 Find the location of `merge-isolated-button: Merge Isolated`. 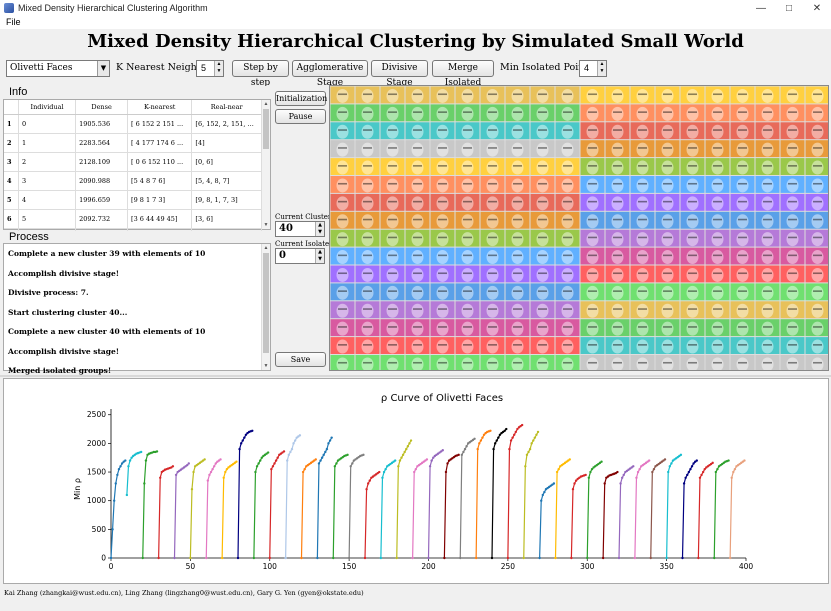

merge-isolated-button: Merge Isolated is located at coordinates (463, 74).